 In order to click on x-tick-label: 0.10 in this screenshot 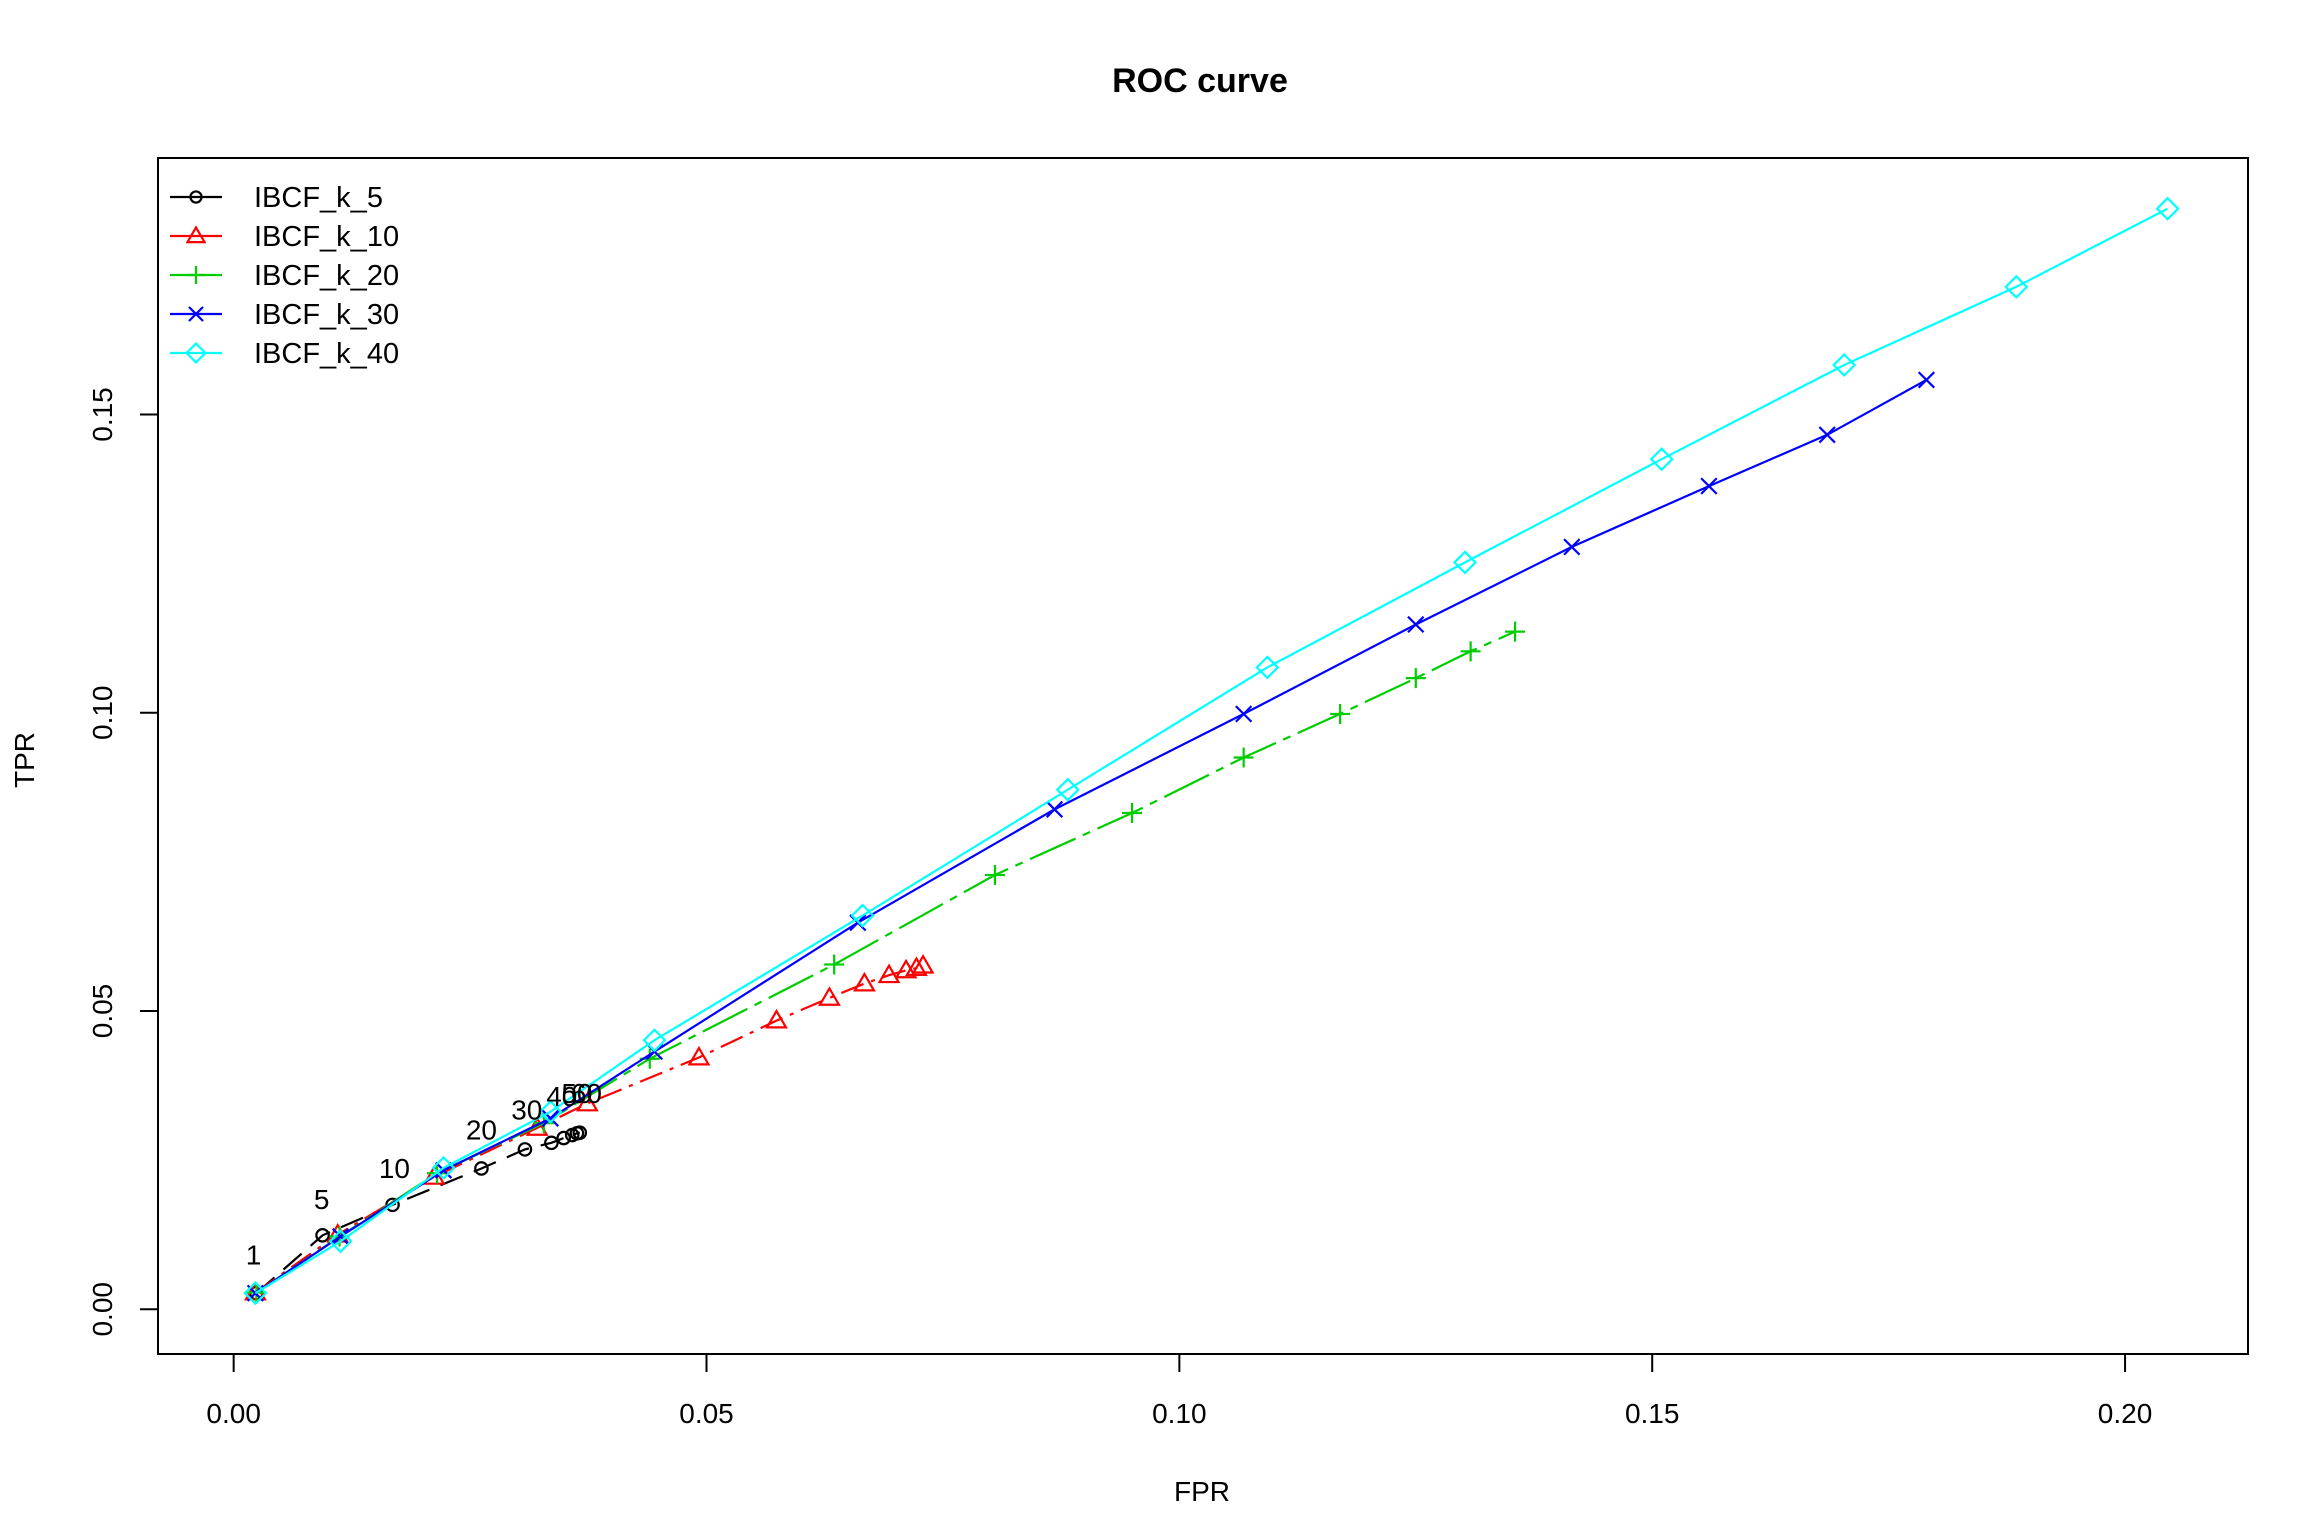, I will do `click(1179, 1413)`.